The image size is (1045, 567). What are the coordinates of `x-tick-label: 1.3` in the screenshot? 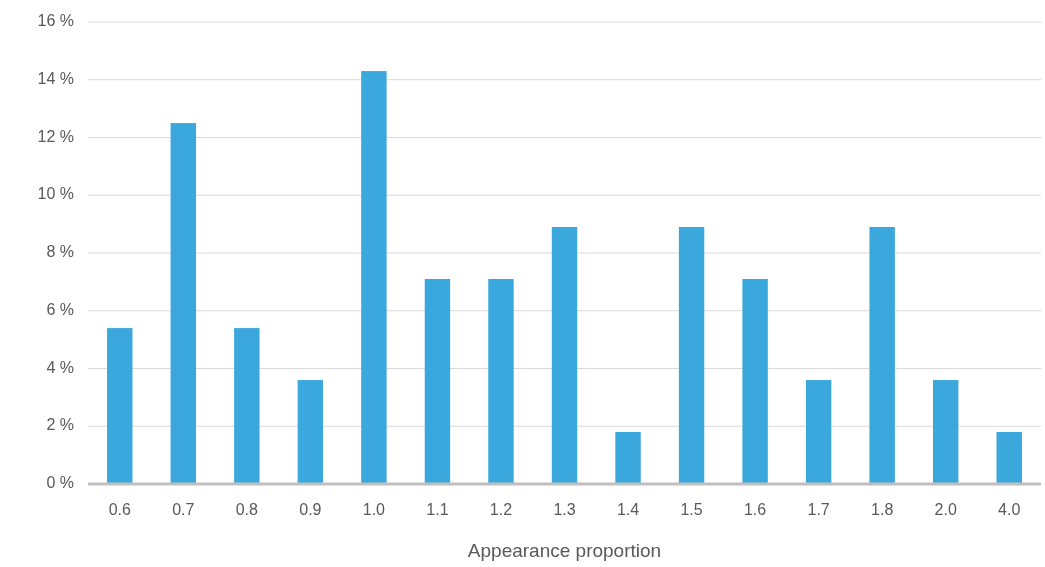 It's located at (564, 509).